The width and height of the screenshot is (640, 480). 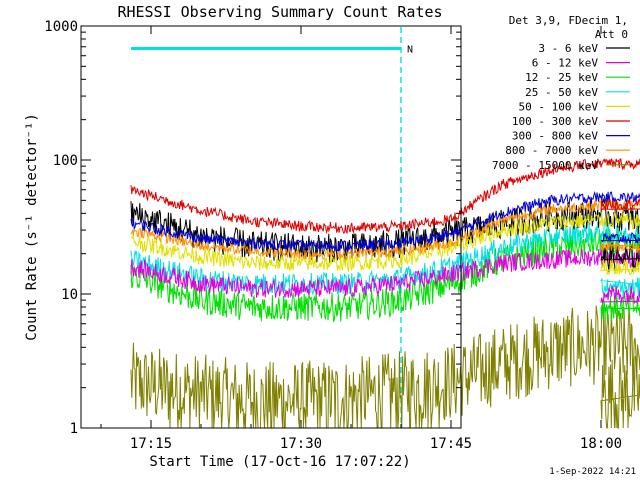 I want to click on y-tick-label: 100, so click(x=65, y=161).